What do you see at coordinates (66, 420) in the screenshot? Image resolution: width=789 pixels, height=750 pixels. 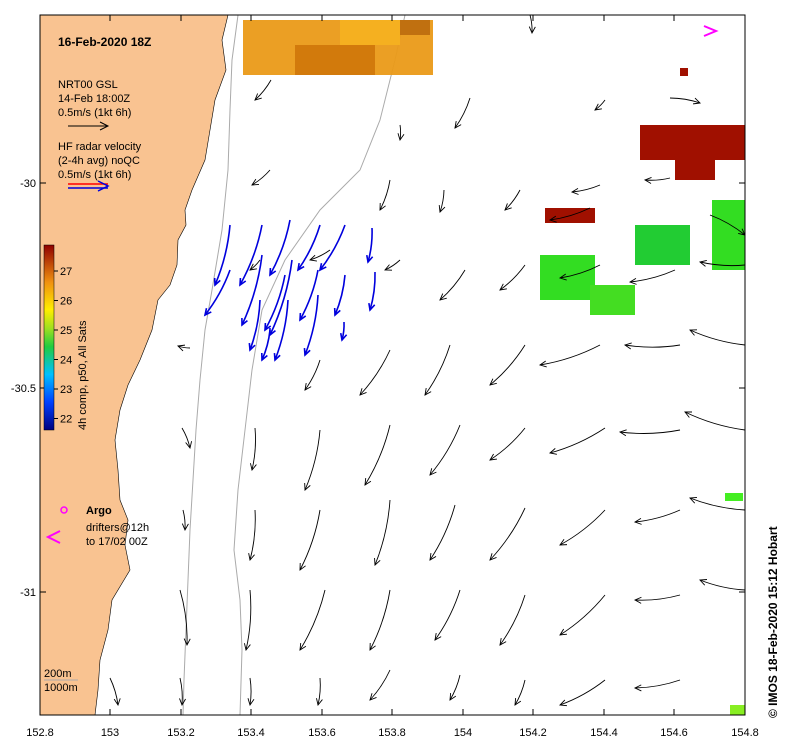 I see `colorbar-tick-label: 22` at bounding box center [66, 420].